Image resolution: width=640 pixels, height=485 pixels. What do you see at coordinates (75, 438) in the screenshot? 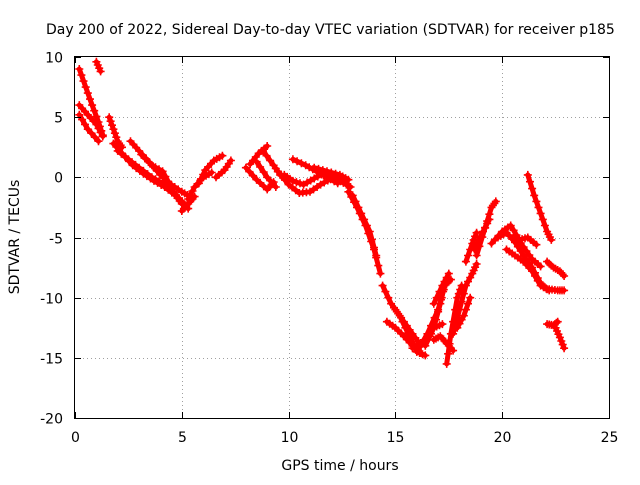
I see `x-tick-label: 0` at bounding box center [75, 438].